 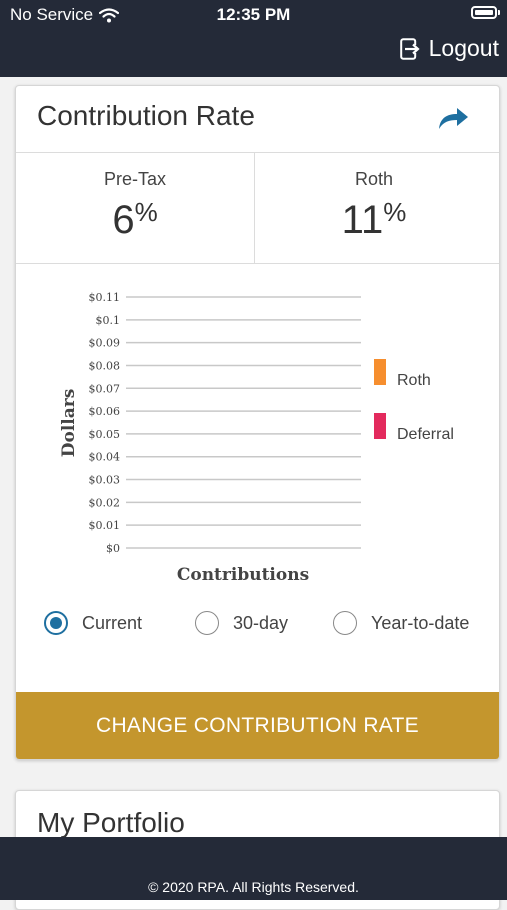 I want to click on pretax-rate: Pre-Tax 6%, so click(x=135, y=208).